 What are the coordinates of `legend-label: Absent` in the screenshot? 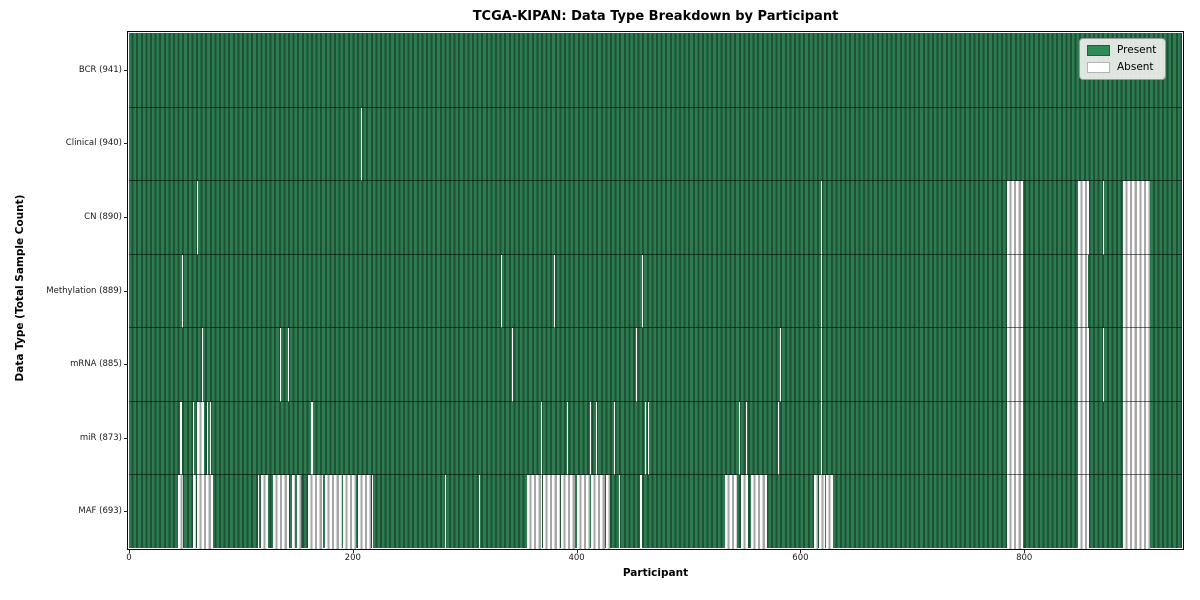 It's located at (1135, 67).